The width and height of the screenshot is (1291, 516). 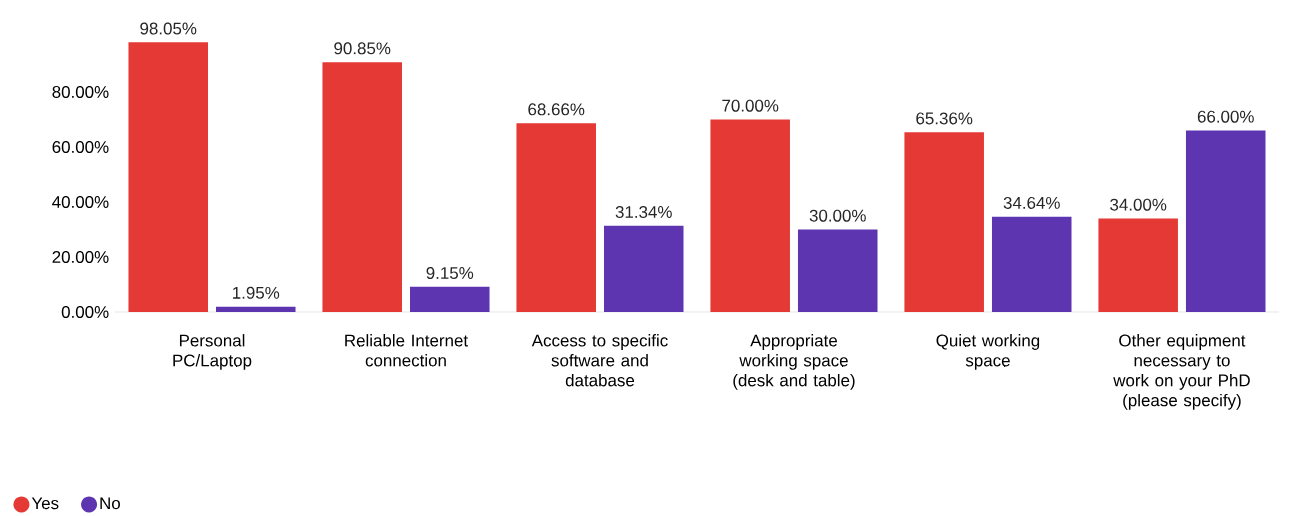 What do you see at coordinates (794, 362) in the screenshot?
I see `x-tick-label: Appropriate working space (desk and table)` at bounding box center [794, 362].